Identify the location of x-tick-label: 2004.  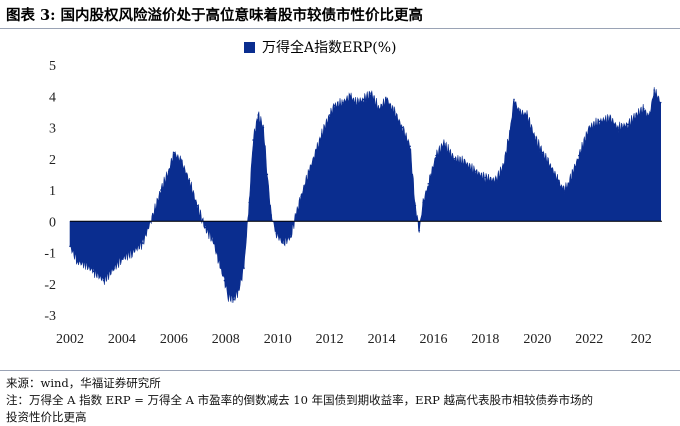
(122, 339).